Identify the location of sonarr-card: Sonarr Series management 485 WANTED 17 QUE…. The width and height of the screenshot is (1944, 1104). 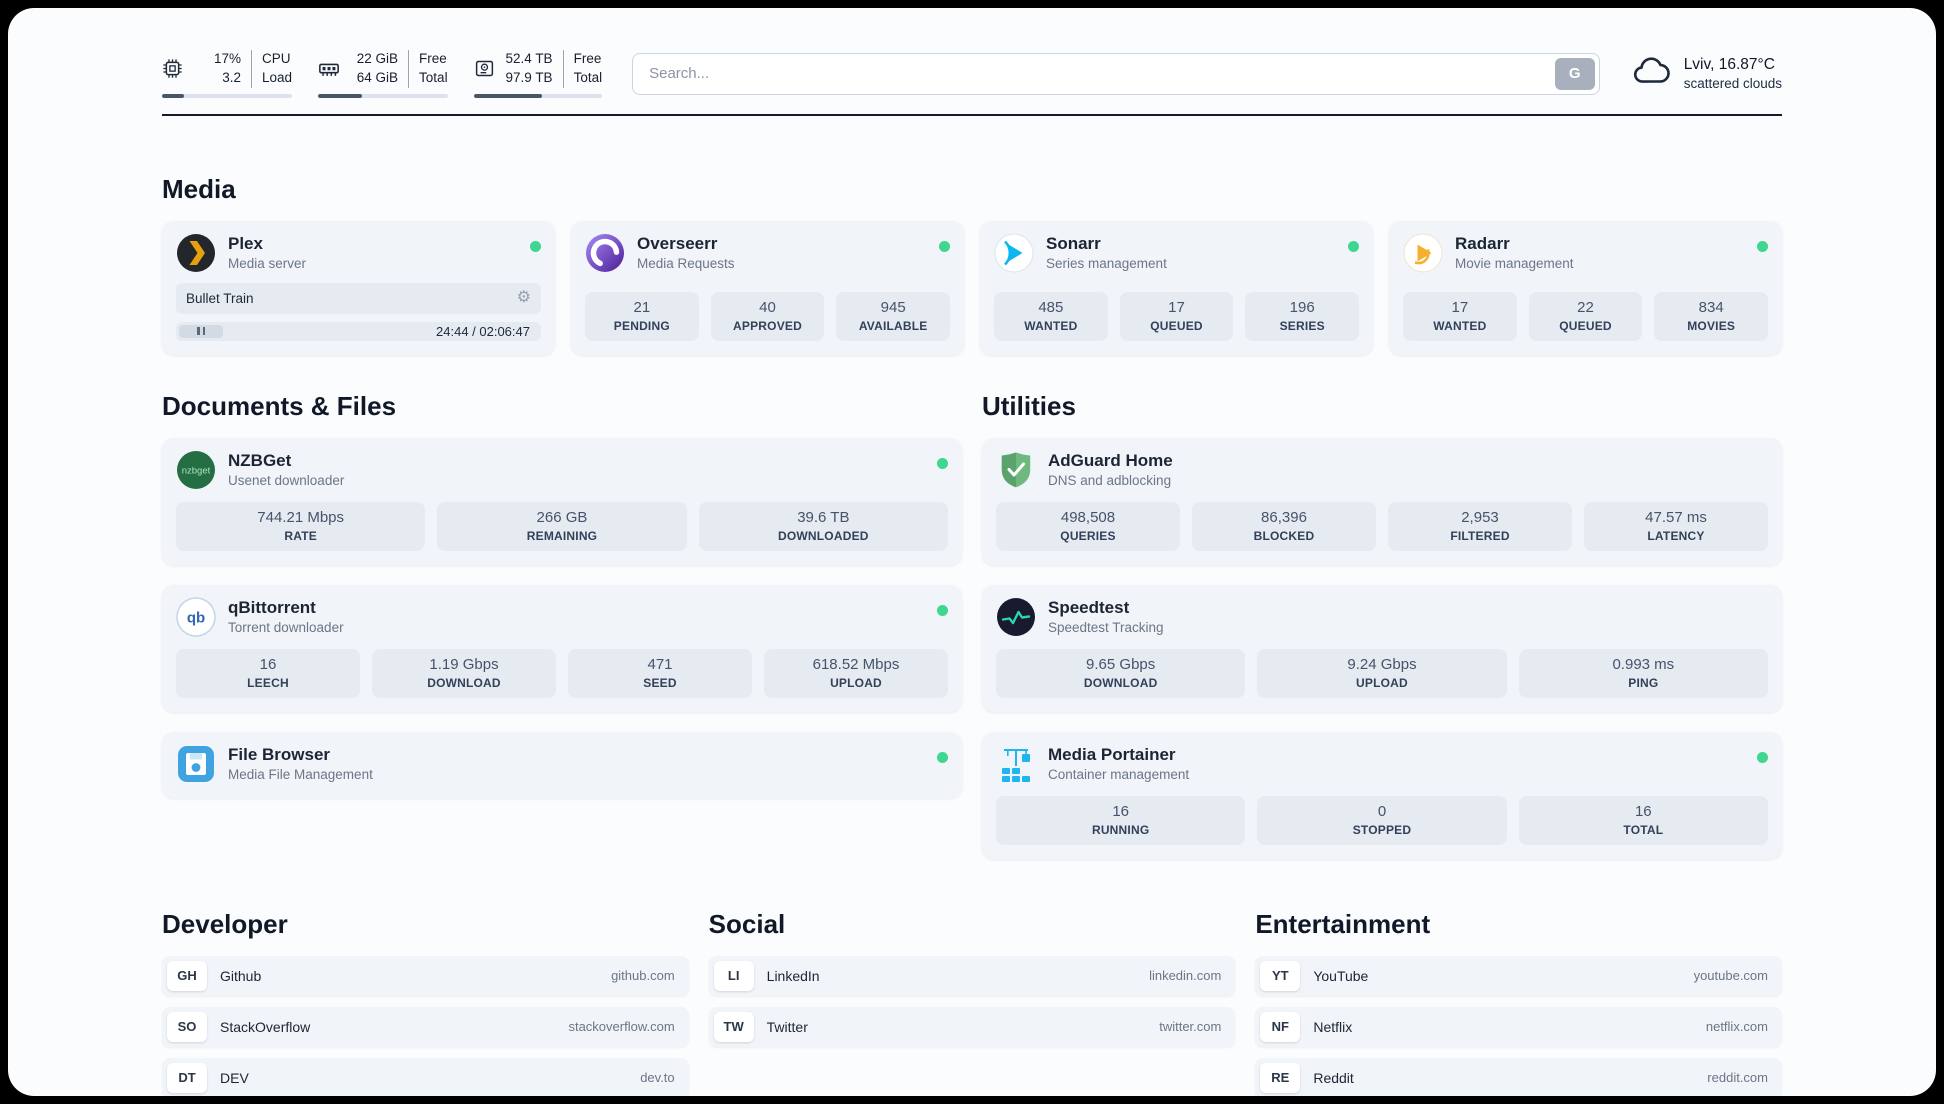
(1176, 287).